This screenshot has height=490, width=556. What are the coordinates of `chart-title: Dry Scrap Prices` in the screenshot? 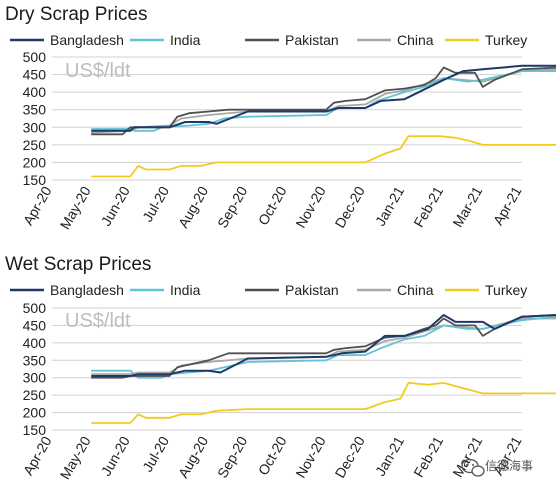 It's located at (76, 14).